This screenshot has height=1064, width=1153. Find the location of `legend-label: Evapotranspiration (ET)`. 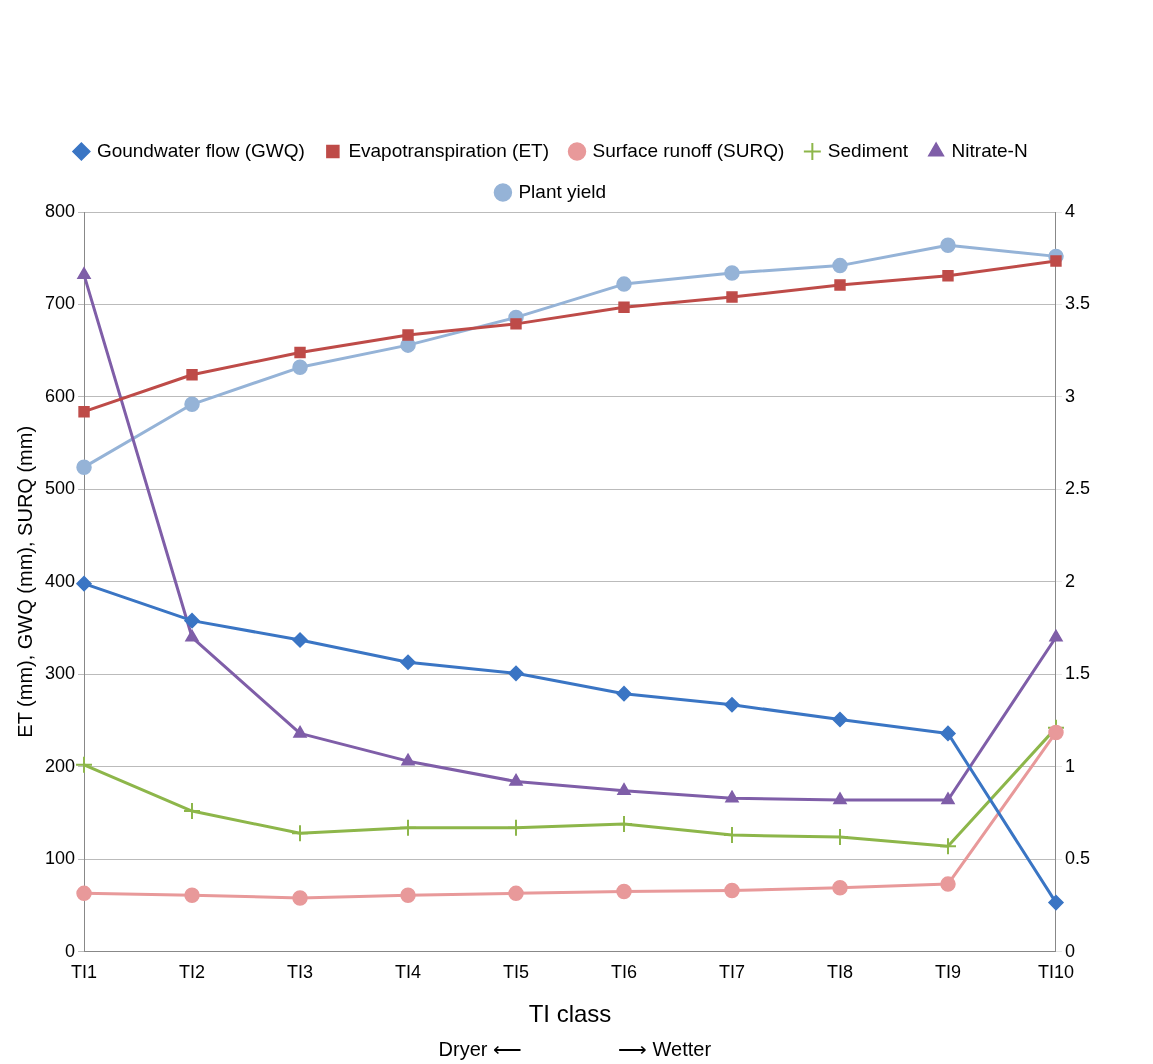

legend-label: Evapotranspiration (ET) is located at coordinates (449, 150).